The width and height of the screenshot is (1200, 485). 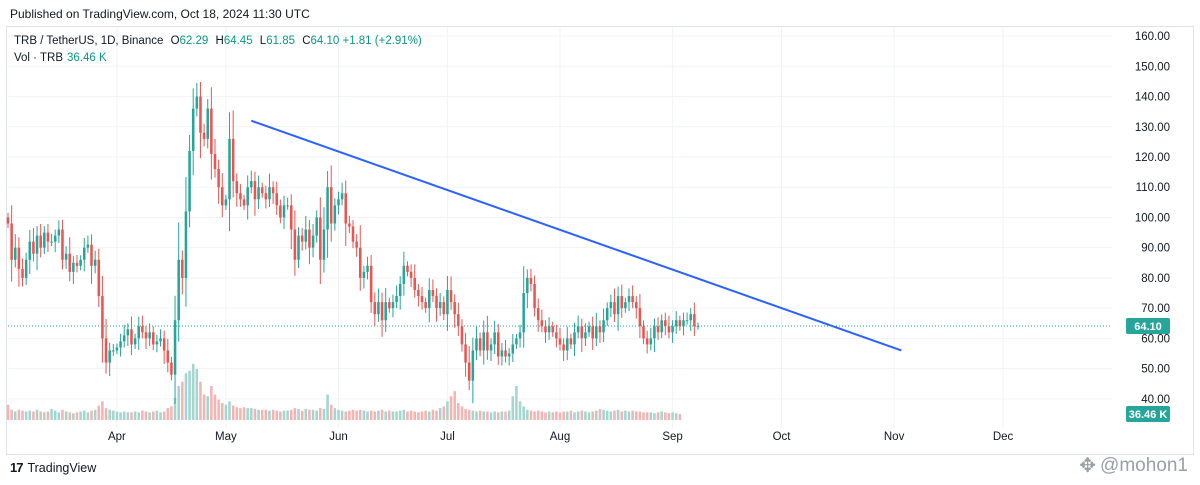 I want to click on watermark-text: @mohon1, so click(x=1144, y=465).